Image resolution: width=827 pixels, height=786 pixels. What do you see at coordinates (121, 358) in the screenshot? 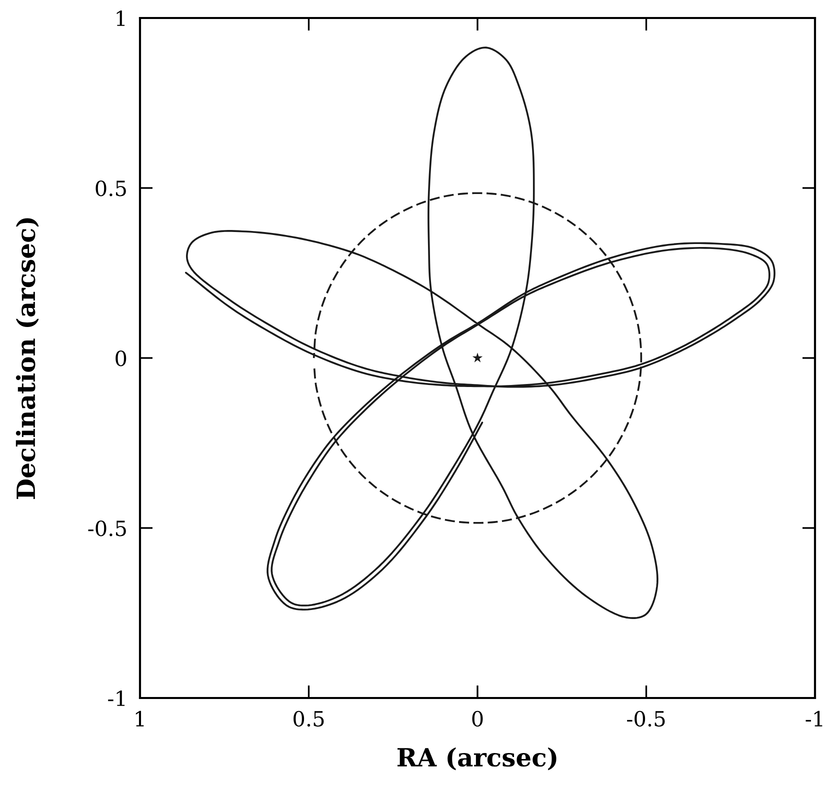
I see `y-tick-label: 0` at bounding box center [121, 358].